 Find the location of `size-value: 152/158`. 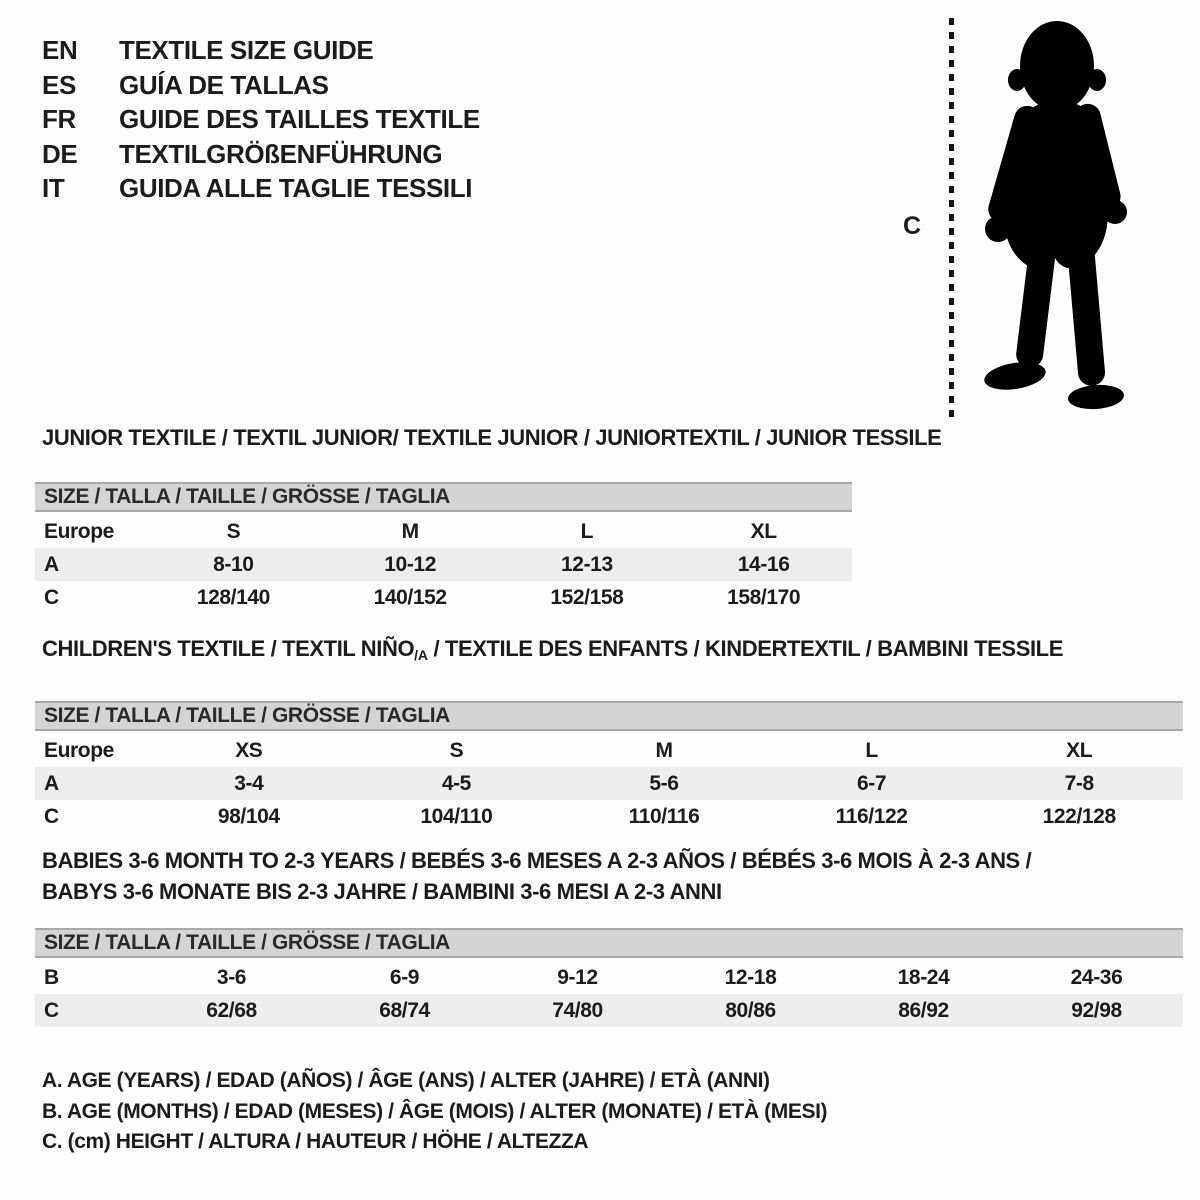

size-value: 152/158 is located at coordinates (587, 597).